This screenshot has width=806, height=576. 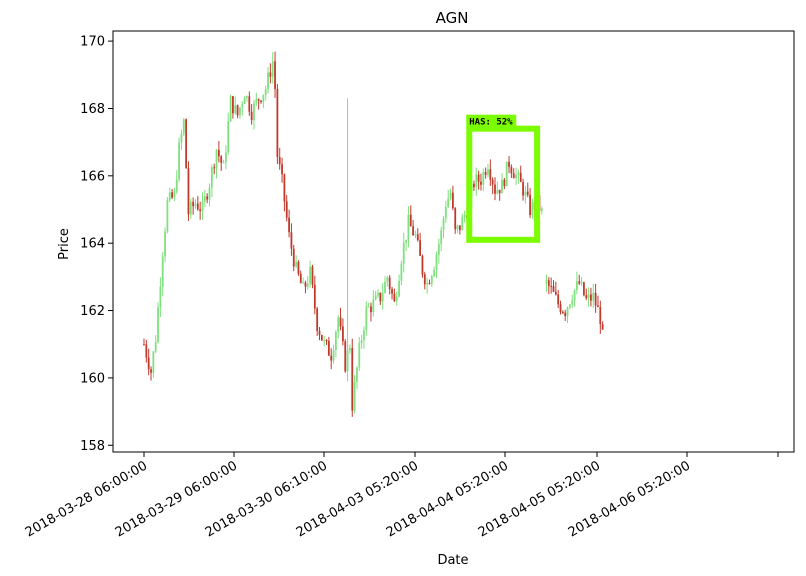 I want to click on y-axis: 158 160 162 164 166 168 170, so click(x=96, y=244).